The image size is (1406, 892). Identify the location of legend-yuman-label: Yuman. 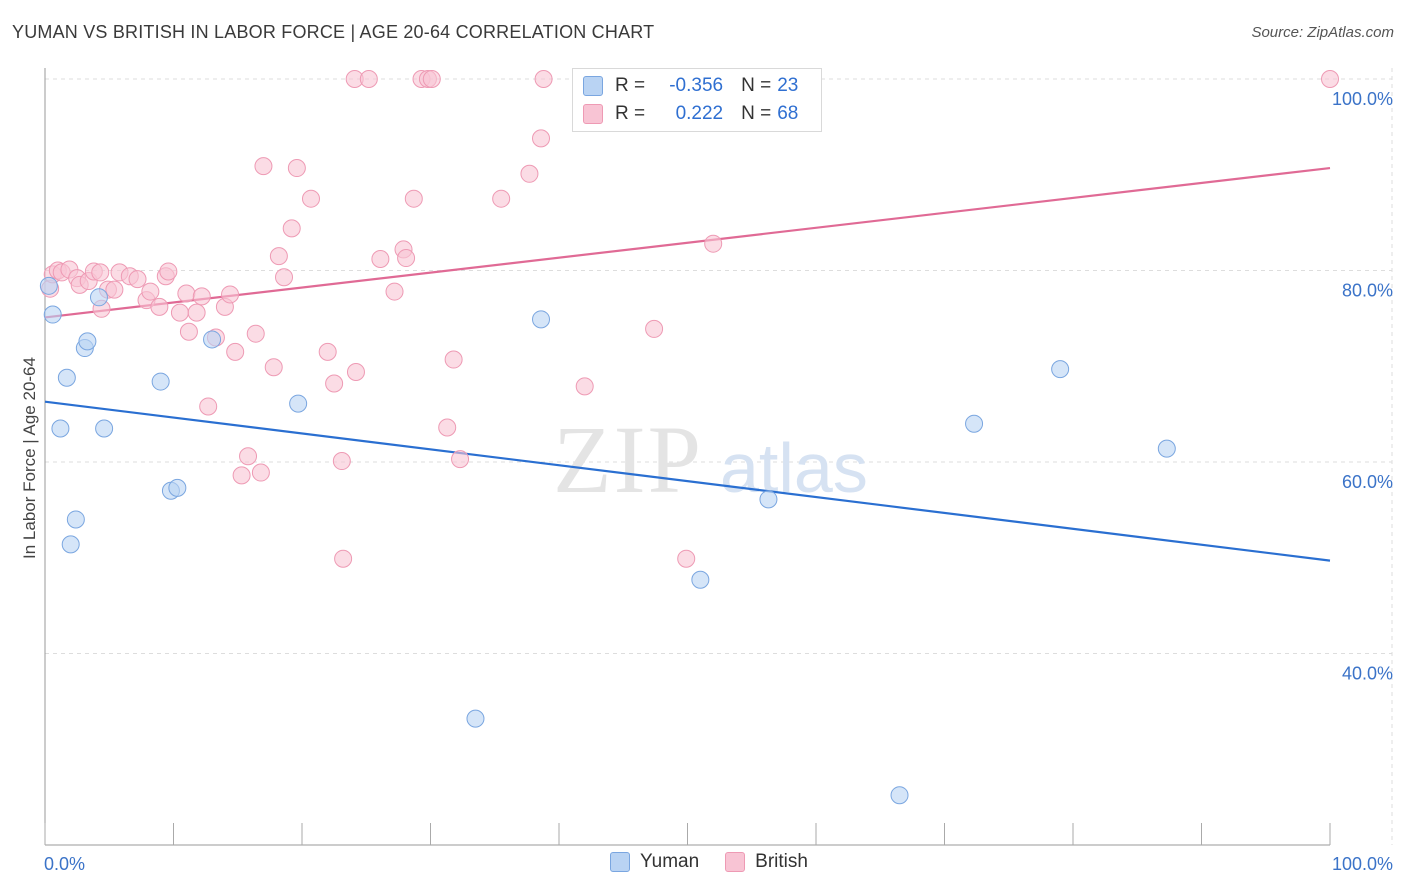
(670, 861).